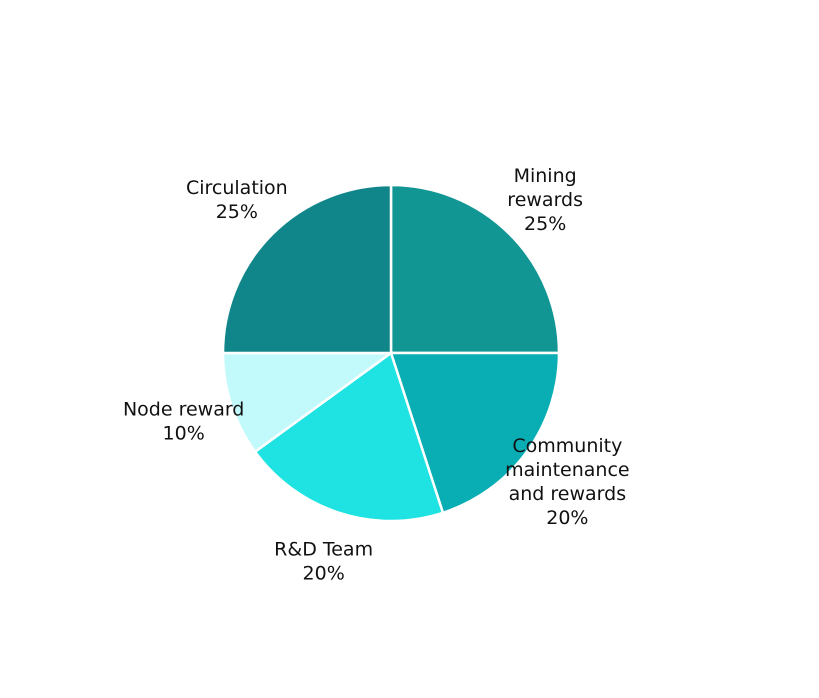 The height and width of the screenshot is (698, 819). I want to click on pie-label-text: Circulation, so click(237, 188).